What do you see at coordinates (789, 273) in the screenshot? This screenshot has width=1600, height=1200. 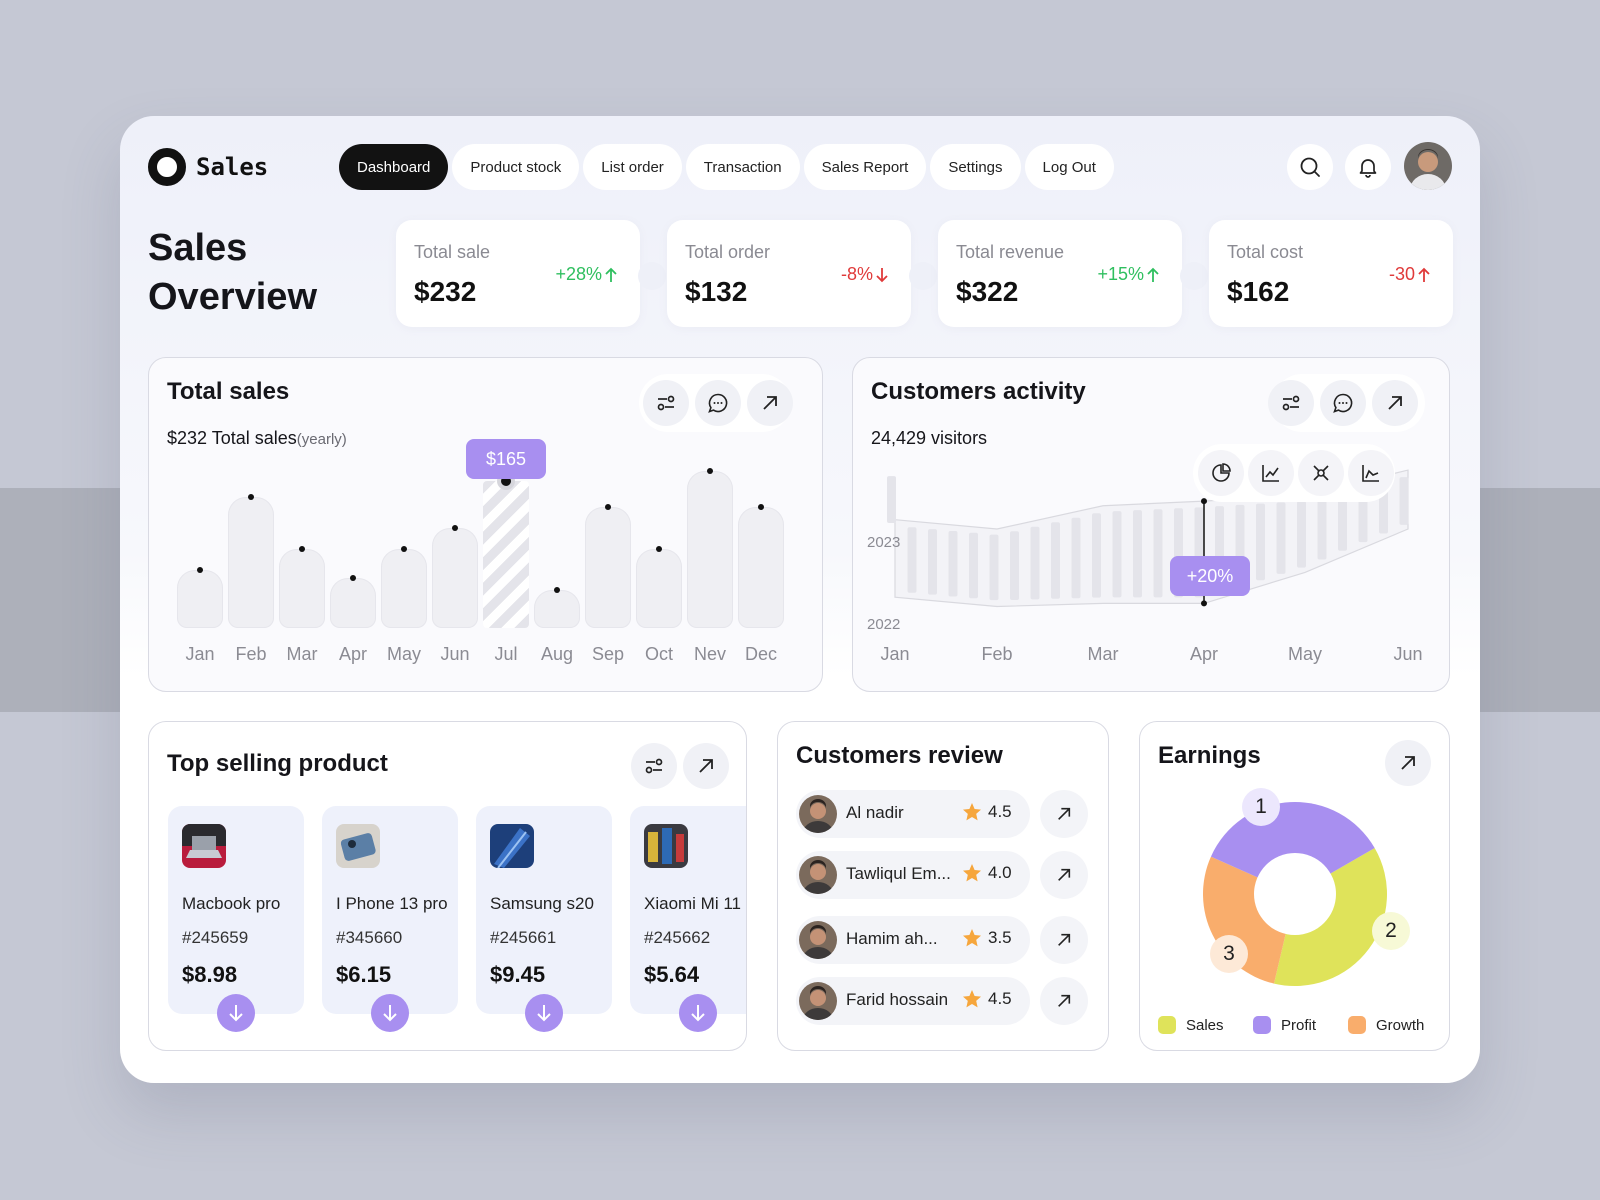 I see `stat-card-total-order: Total order $132 -8%` at bounding box center [789, 273].